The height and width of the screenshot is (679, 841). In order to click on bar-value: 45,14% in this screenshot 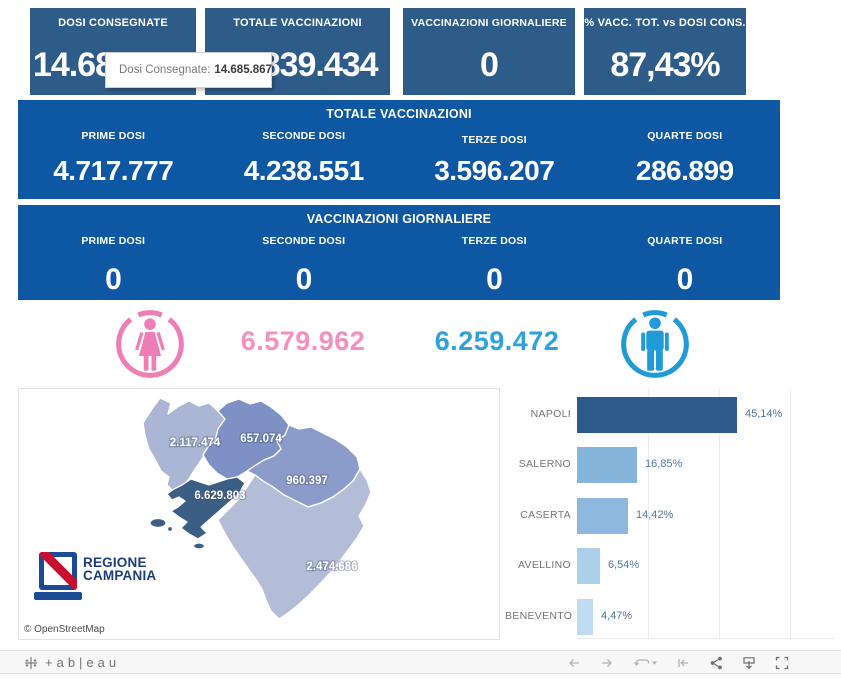, I will do `click(764, 414)`.